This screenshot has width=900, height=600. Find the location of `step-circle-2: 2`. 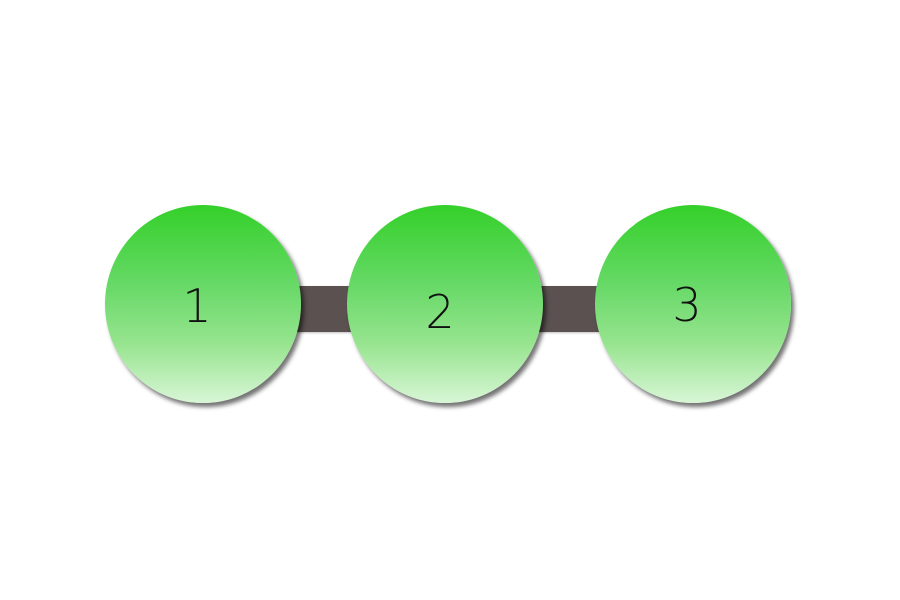

step-circle-2: 2 is located at coordinates (445, 304).